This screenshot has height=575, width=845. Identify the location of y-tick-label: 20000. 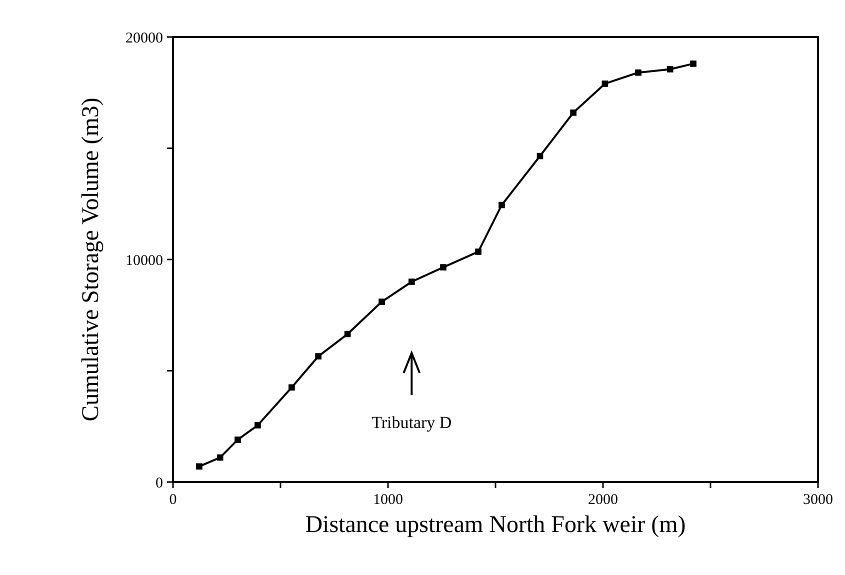
(144, 38).